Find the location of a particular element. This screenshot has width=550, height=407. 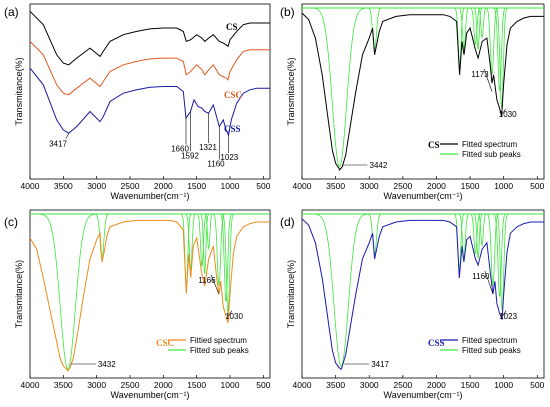

peak-annotation: 1173 is located at coordinates (480, 74).